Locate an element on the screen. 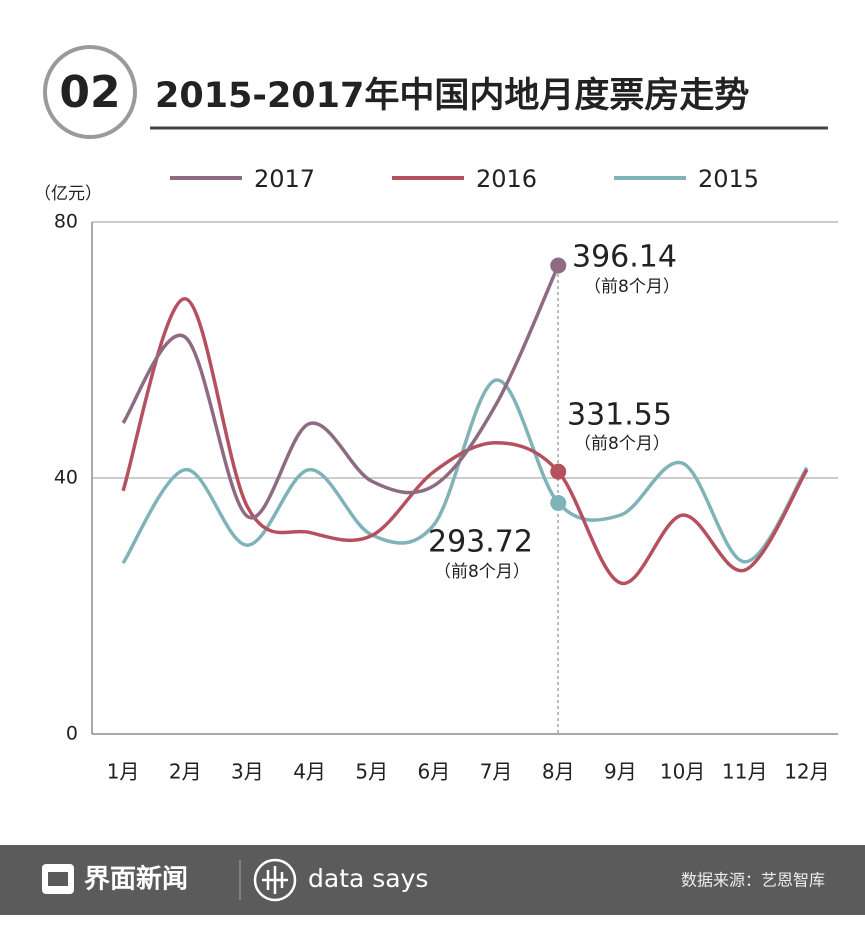 The width and height of the screenshot is (865, 931). x-tick-label: 8月 is located at coordinates (558, 772).